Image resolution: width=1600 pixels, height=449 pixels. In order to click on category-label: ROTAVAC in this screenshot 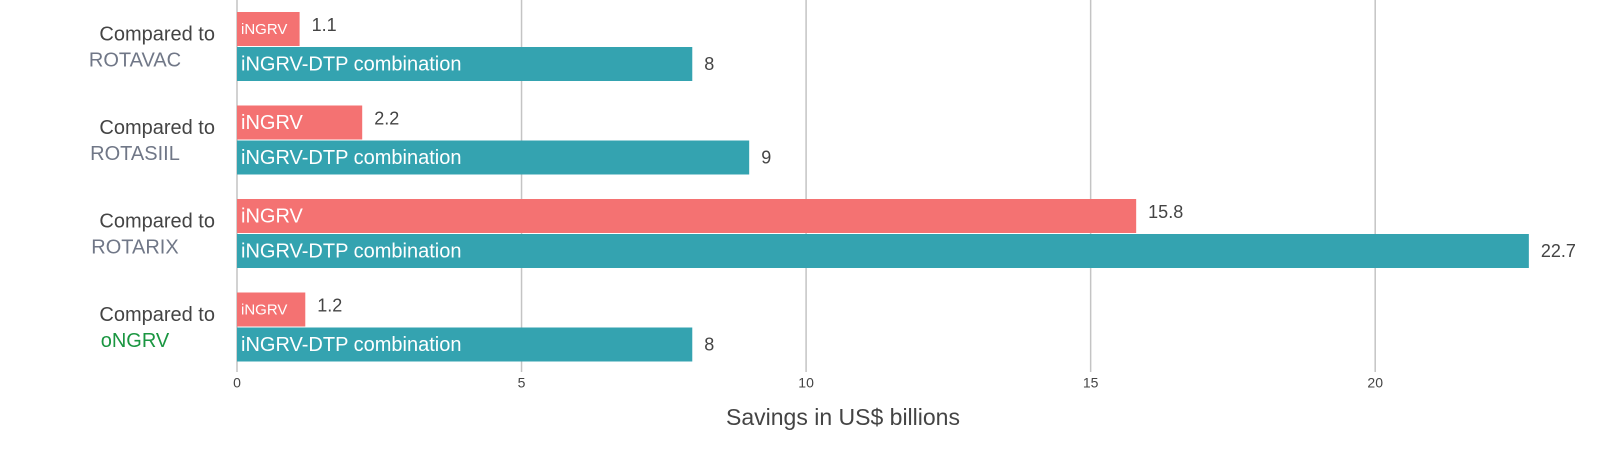, I will do `click(135, 60)`.